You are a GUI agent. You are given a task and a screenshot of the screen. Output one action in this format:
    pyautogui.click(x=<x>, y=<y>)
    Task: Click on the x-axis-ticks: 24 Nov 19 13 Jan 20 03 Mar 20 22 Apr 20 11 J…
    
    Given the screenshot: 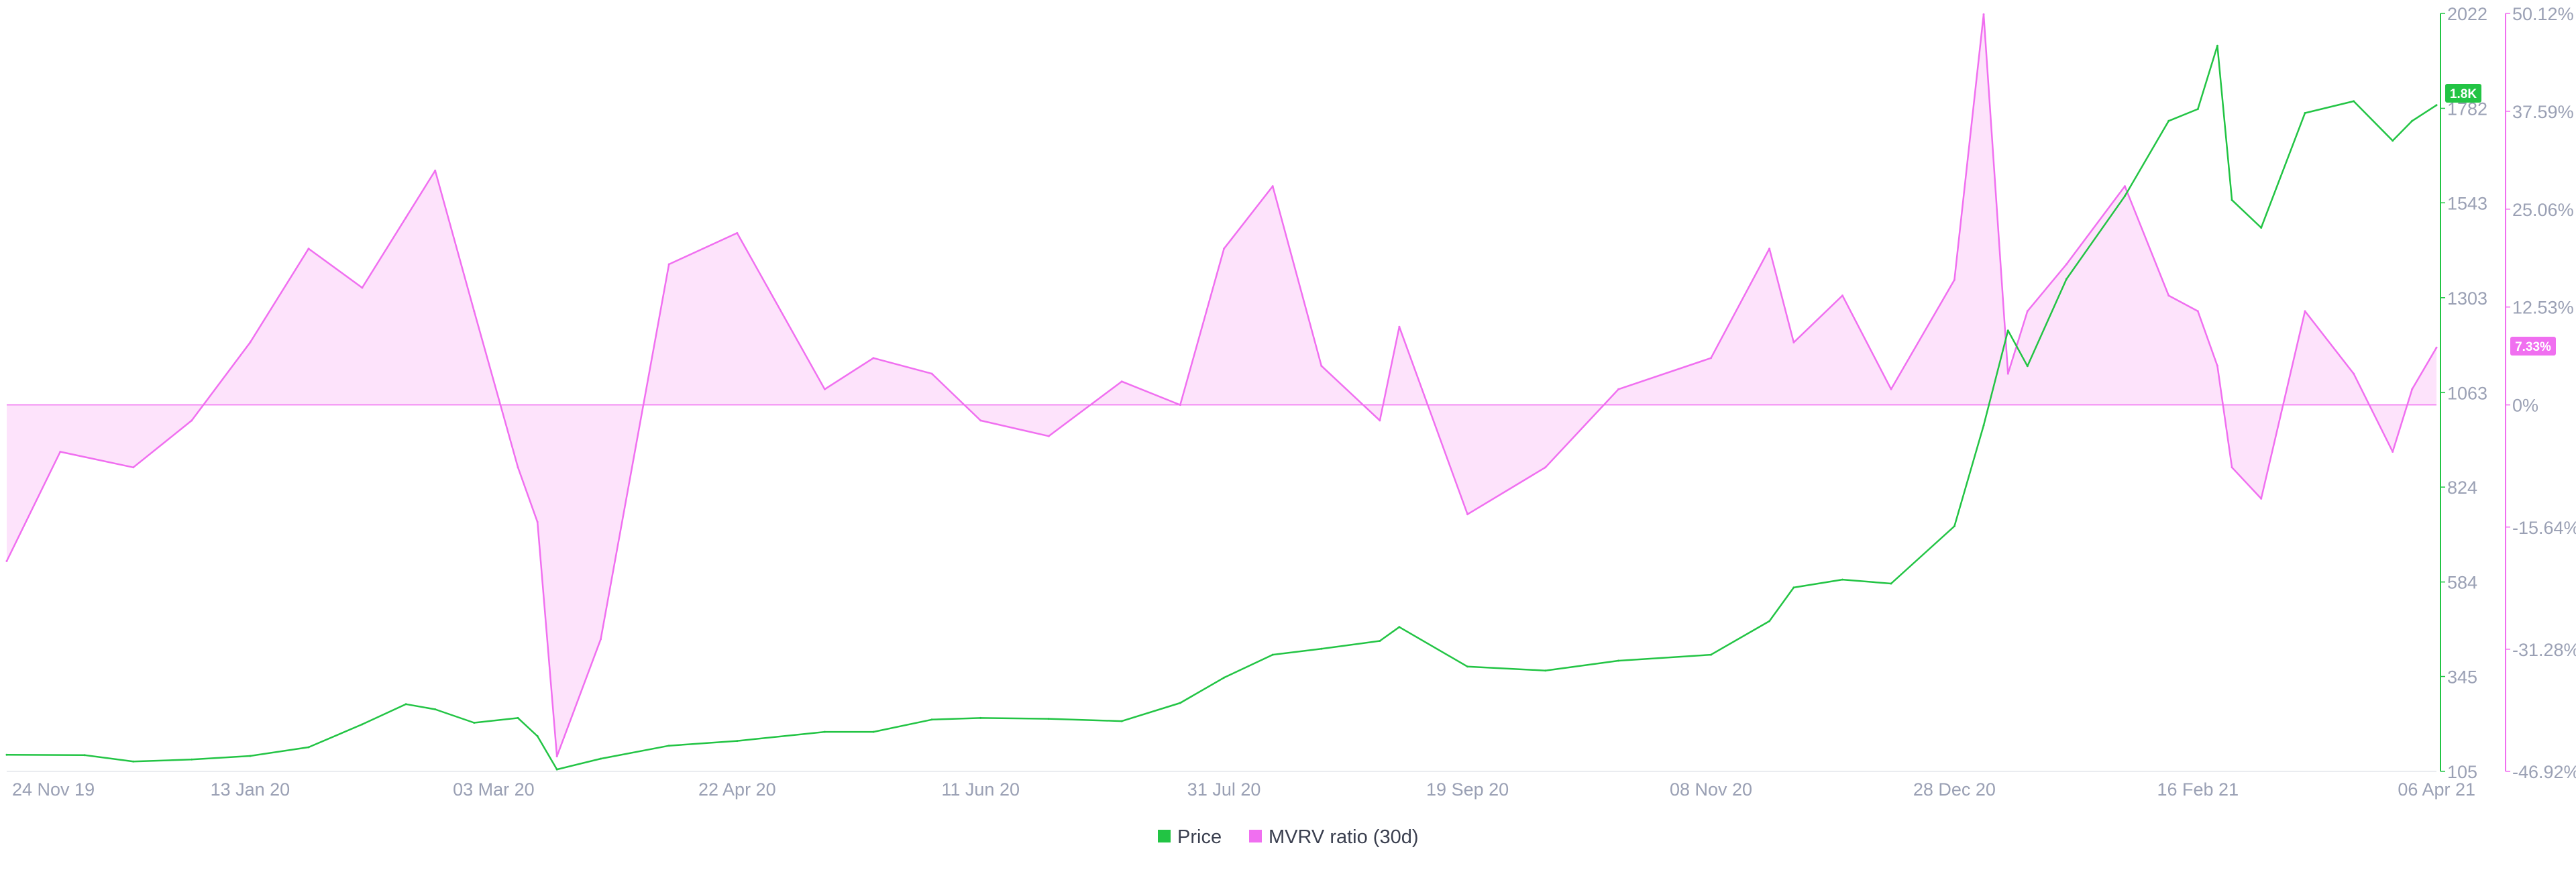 What is the action you would take?
    pyautogui.click(x=1243, y=790)
    